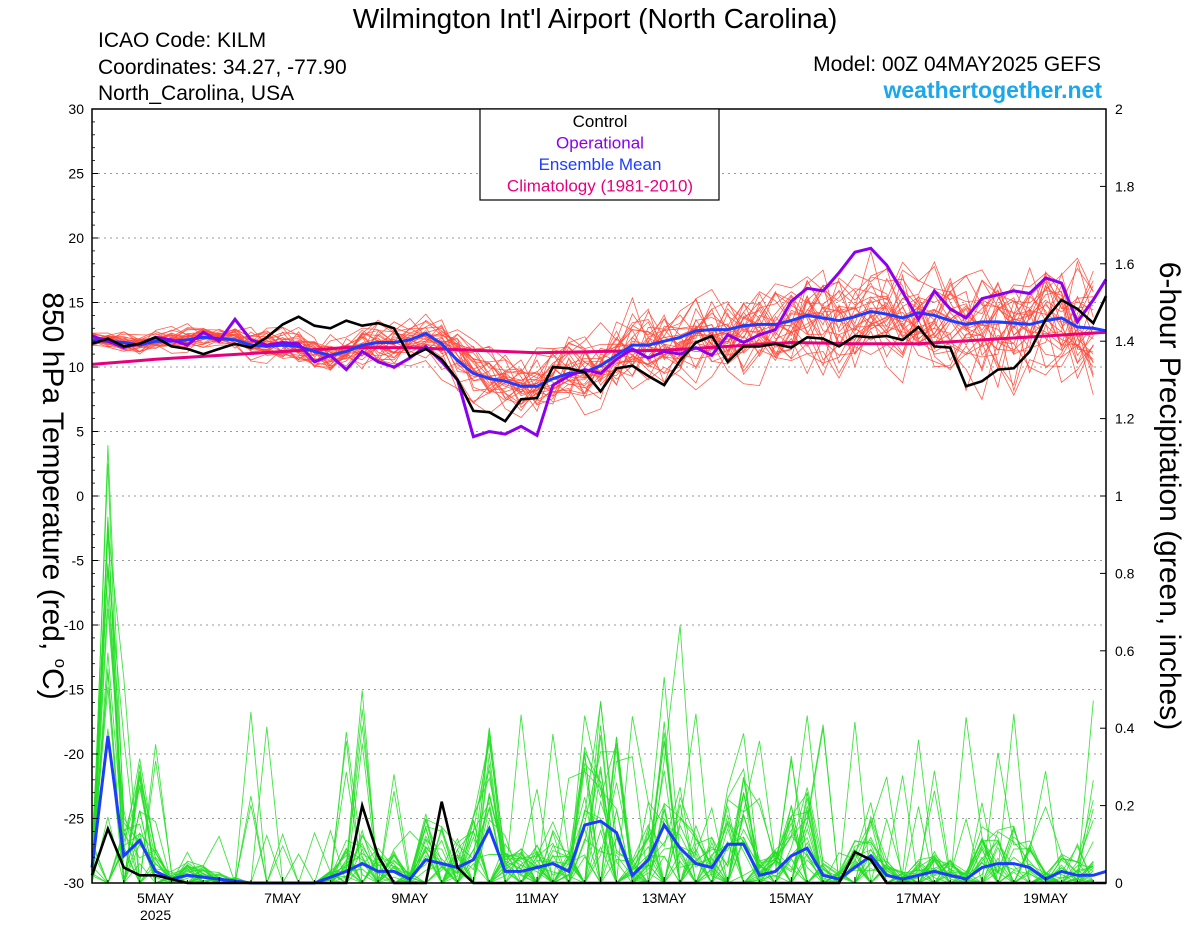  What do you see at coordinates (1125, 419) in the screenshot?
I see `right-tick-label: 1.2` at bounding box center [1125, 419].